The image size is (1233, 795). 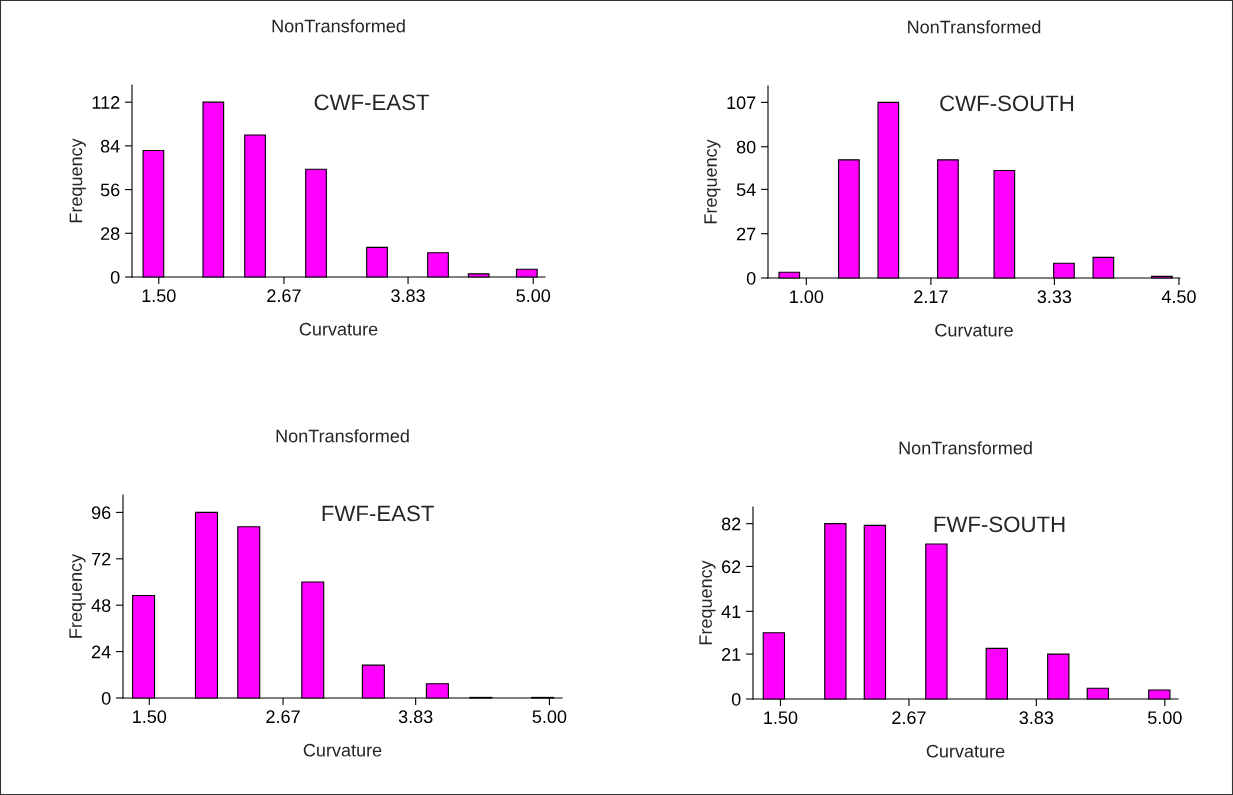 What do you see at coordinates (110, 190) in the screenshot?
I see `y-tick-label: 56` at bounding box center [110, 190].